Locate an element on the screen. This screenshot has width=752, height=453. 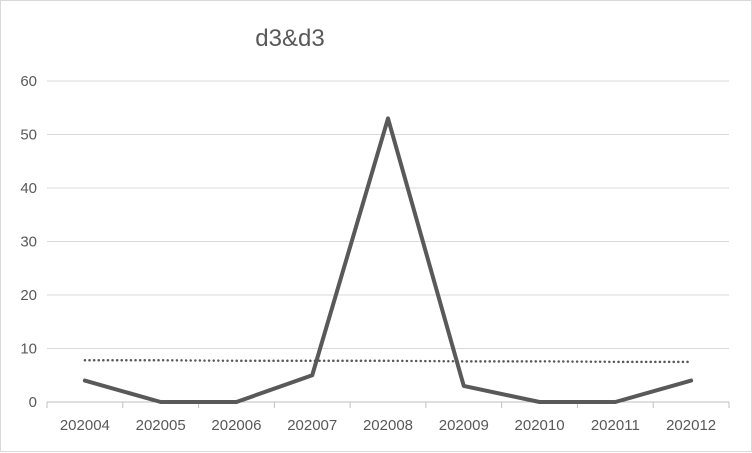
x-tick-label: 202008 is located at coordinates (388, 425).